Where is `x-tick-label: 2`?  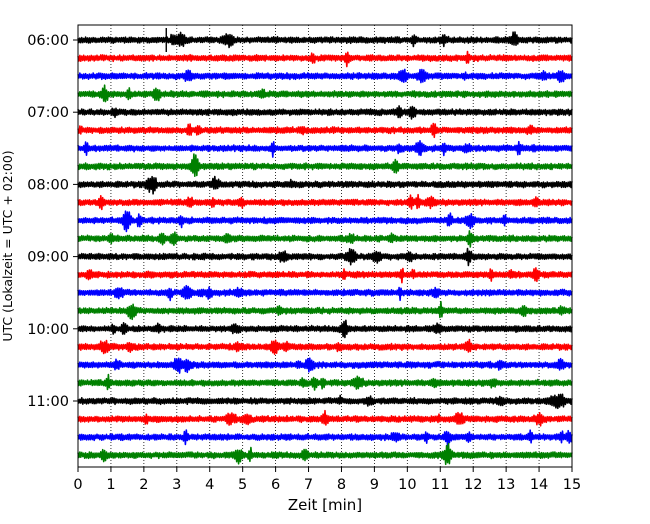
x-tick-label: 2 is located at coordinates (143, 485).